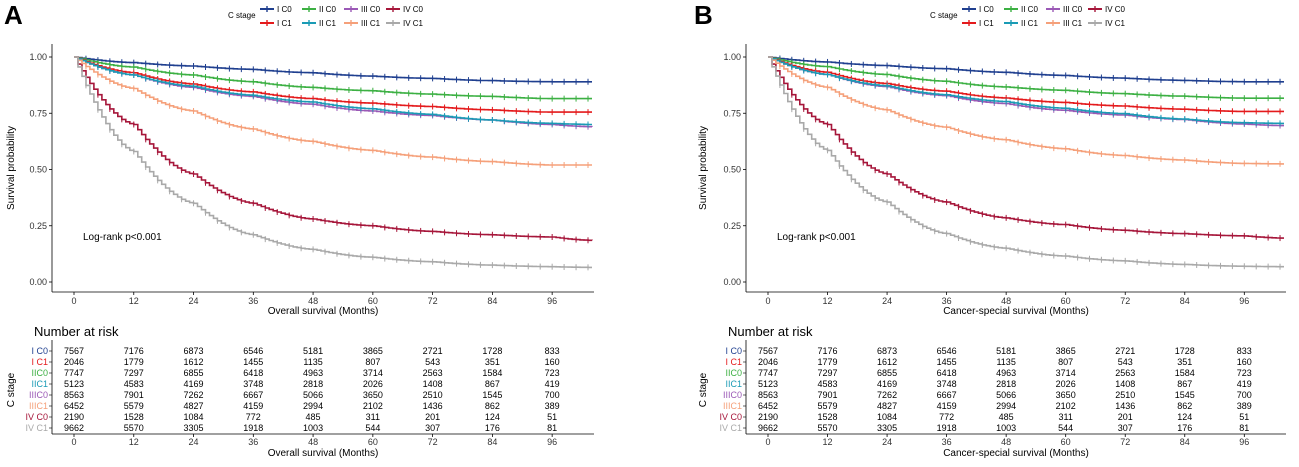 This screenshot has width=1299, height=467. I want to click on legend-label: I C0, so click(986, 9).